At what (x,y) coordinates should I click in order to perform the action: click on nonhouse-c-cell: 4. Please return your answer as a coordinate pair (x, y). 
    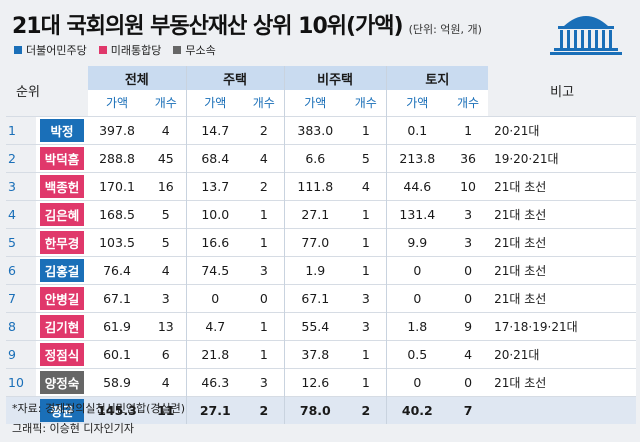
    Looking at the image, I should click on (366, 185).